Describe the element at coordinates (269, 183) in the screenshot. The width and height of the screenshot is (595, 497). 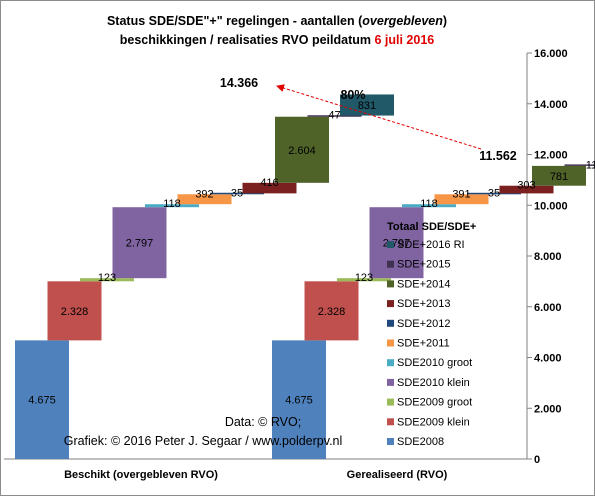
I see `data-label: 416` at that location.